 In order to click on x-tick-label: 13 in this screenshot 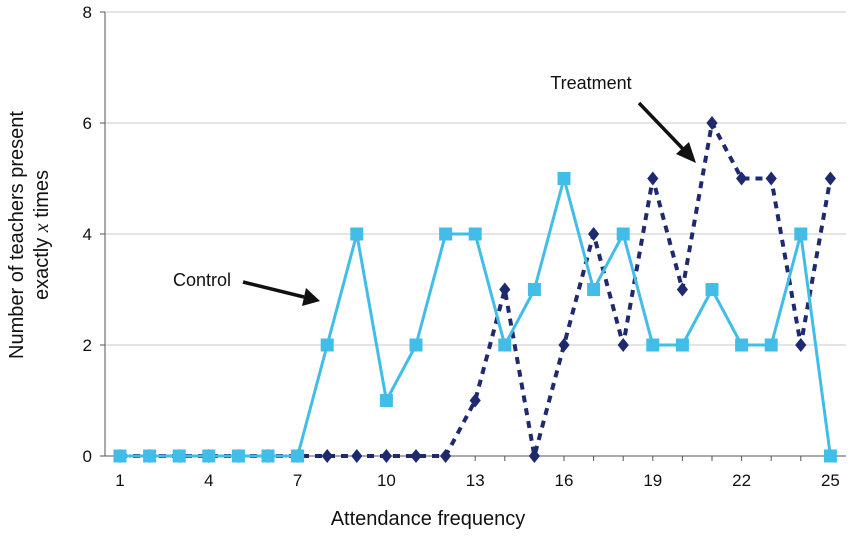, I will do `click(475, 480)`.